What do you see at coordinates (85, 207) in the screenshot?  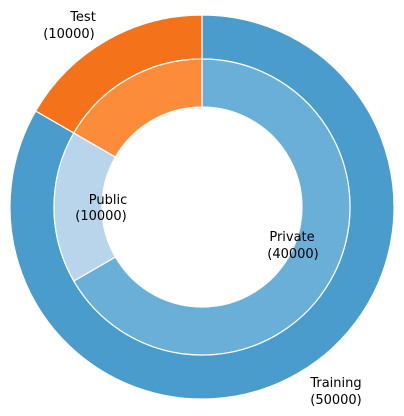 I see `slice-public` at bounding box center [85, 207].